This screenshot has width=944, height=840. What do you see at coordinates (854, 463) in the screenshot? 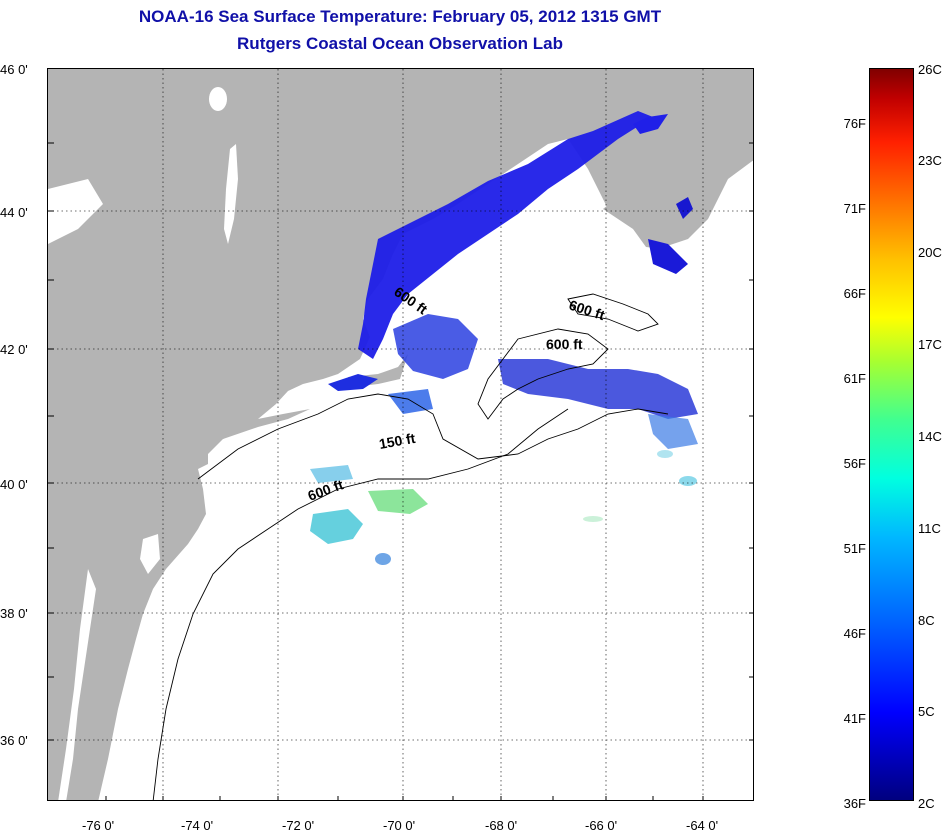
I see `colorbar-f-56: 56F` at bounding box center [854, 463].